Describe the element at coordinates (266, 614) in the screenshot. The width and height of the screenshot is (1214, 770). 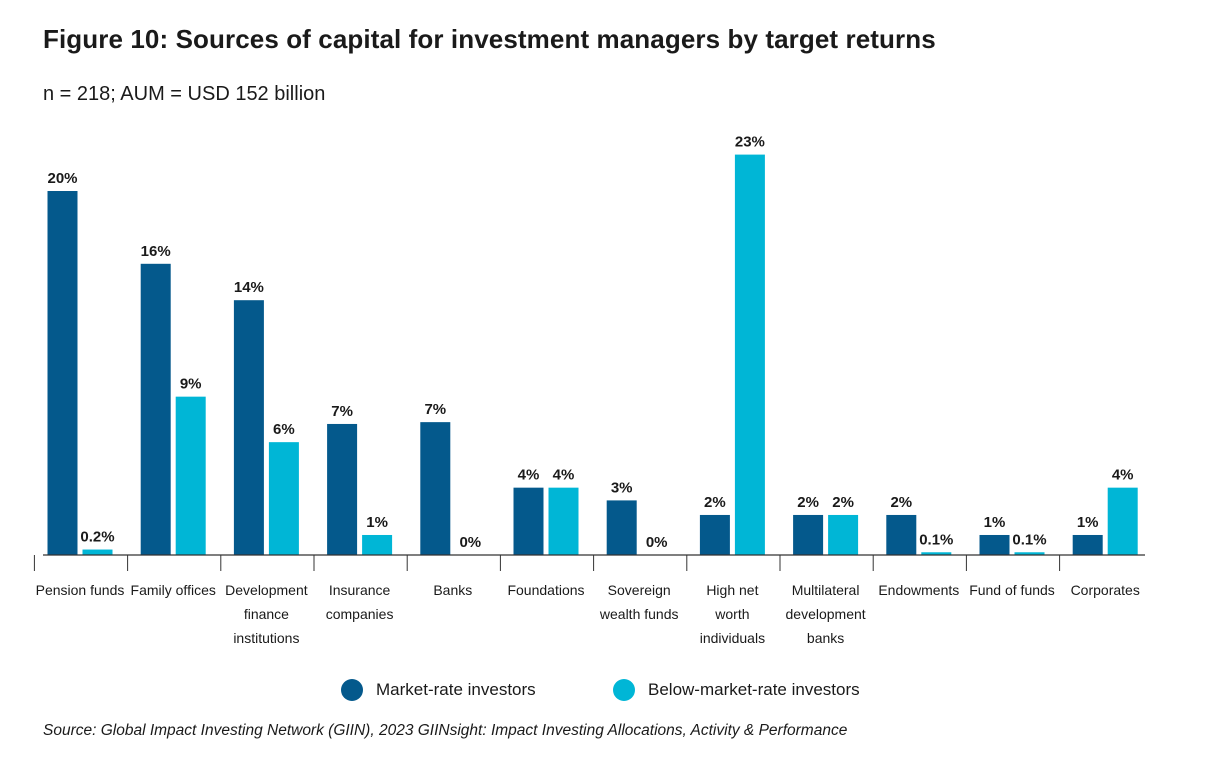
I see `category-label: finance` at that location.